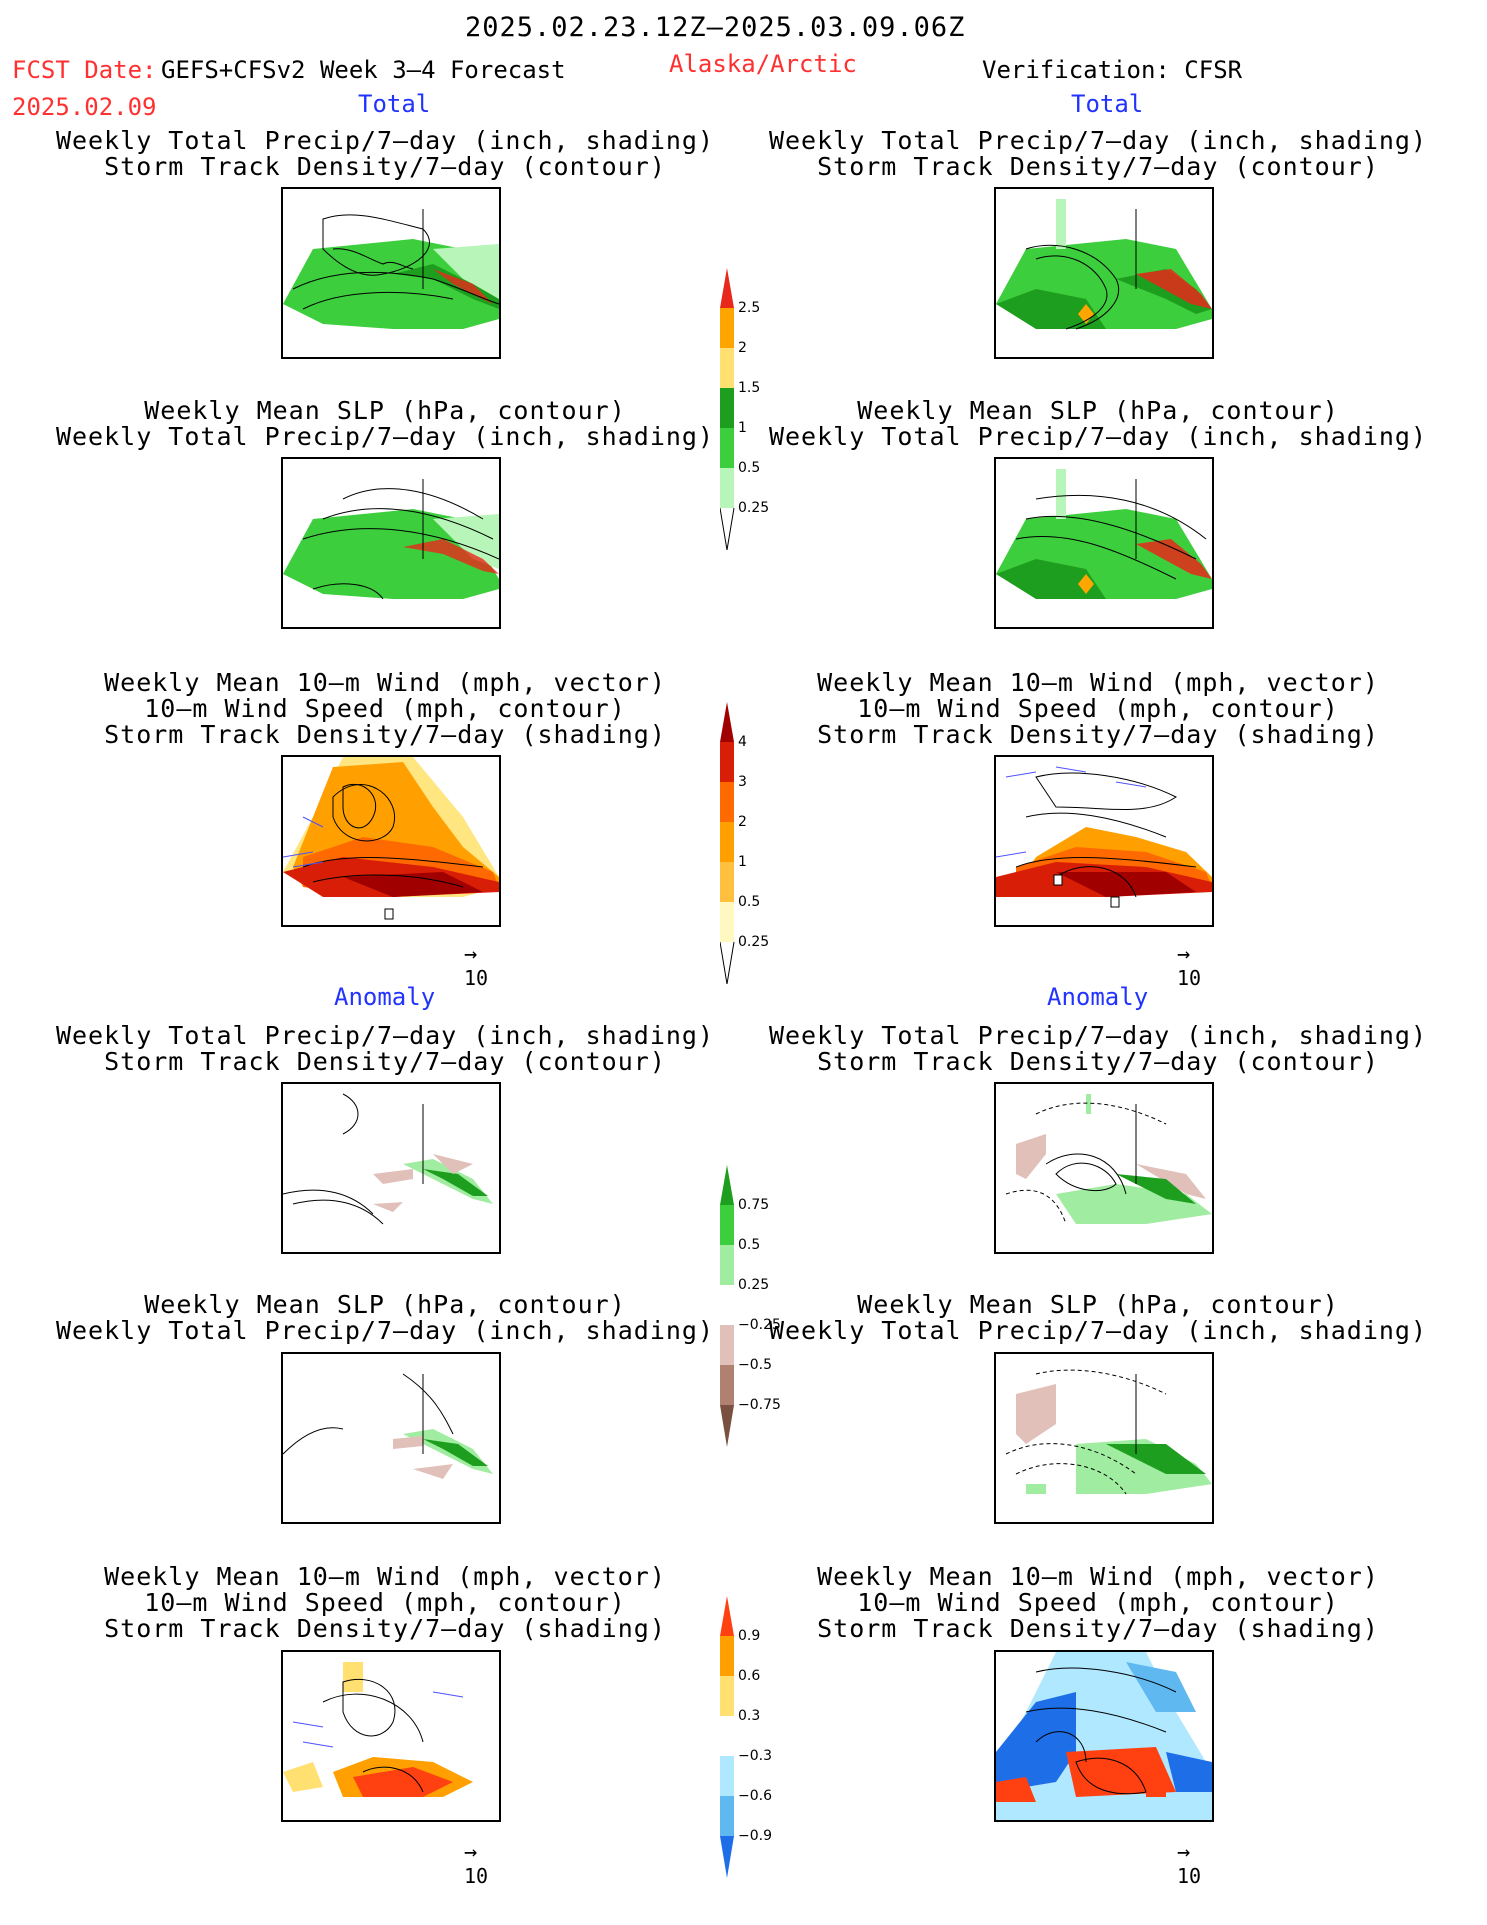 The width and height of the screenshot is (1487, 1925). What do you see at coordinates (759, 1405) in the screenshot?
I see `colorbar-tick: −0.75` at bounding box center [759, 1405].